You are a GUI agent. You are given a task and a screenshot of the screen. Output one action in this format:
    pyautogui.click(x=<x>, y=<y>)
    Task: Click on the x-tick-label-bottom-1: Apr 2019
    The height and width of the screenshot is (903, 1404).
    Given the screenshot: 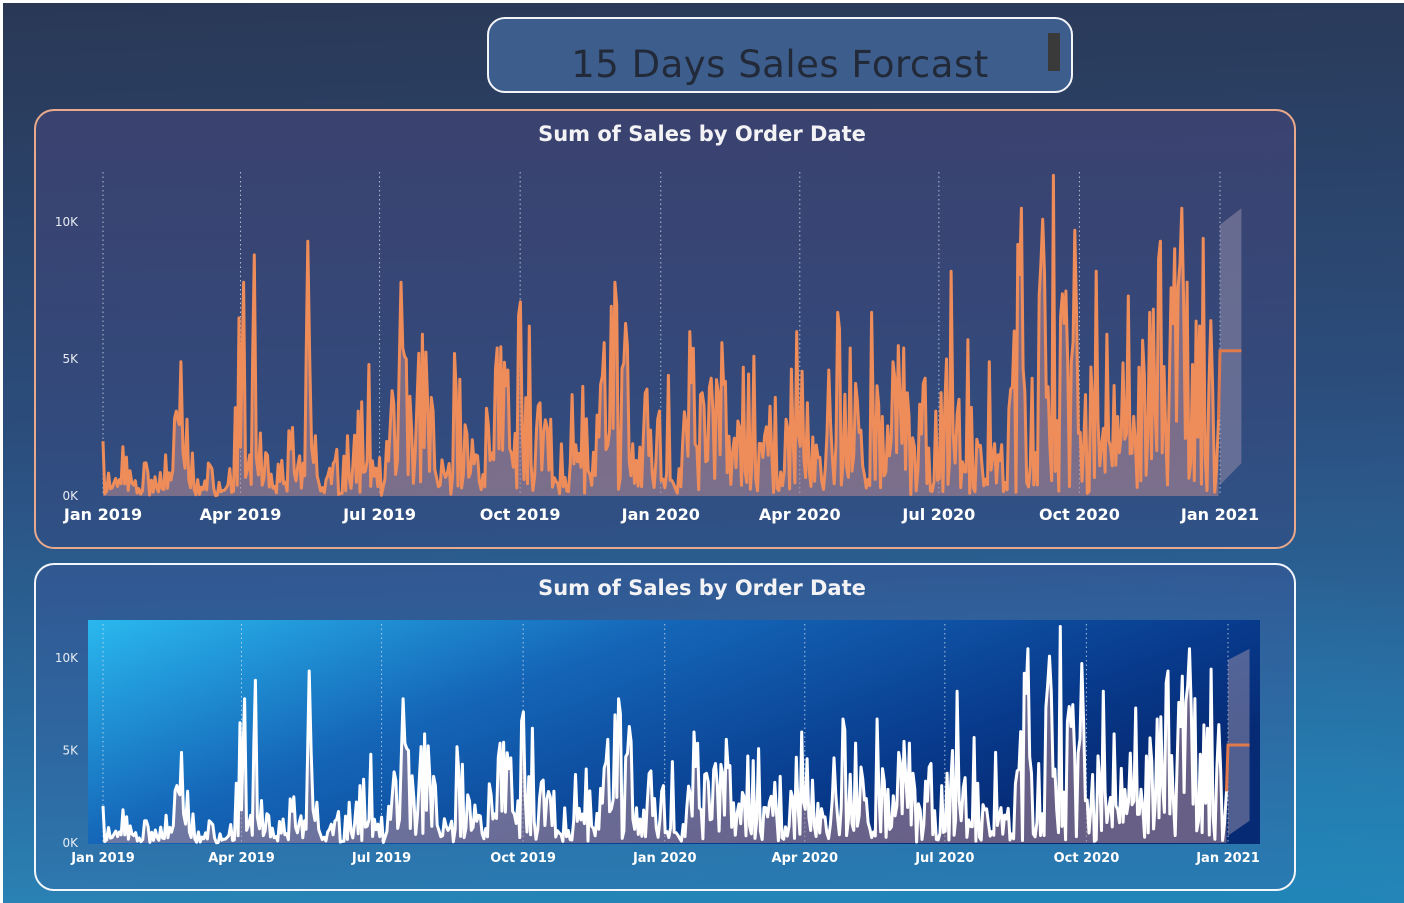 What is the action you would take?
    pyautogui.click(x=241, y=858)
    